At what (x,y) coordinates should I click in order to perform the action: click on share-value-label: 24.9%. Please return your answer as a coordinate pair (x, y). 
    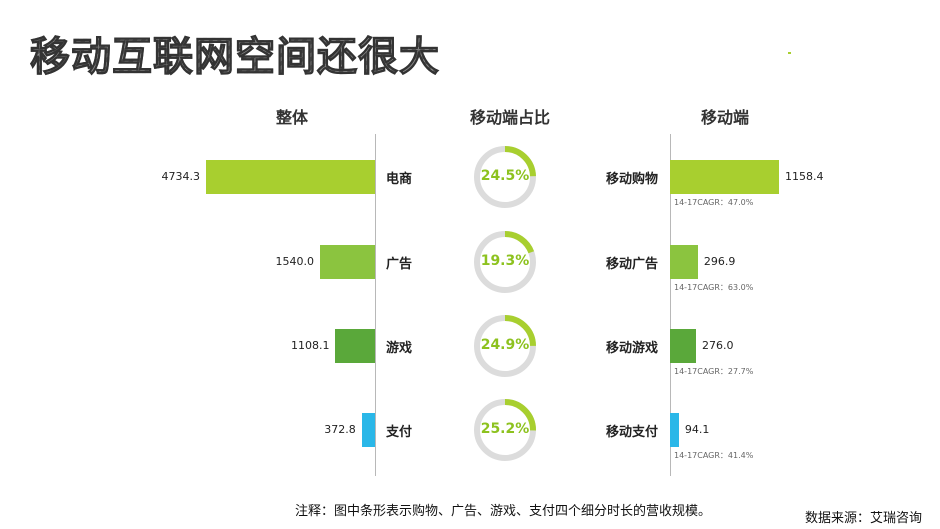
    Looking at the image, I should click on (505, 345).